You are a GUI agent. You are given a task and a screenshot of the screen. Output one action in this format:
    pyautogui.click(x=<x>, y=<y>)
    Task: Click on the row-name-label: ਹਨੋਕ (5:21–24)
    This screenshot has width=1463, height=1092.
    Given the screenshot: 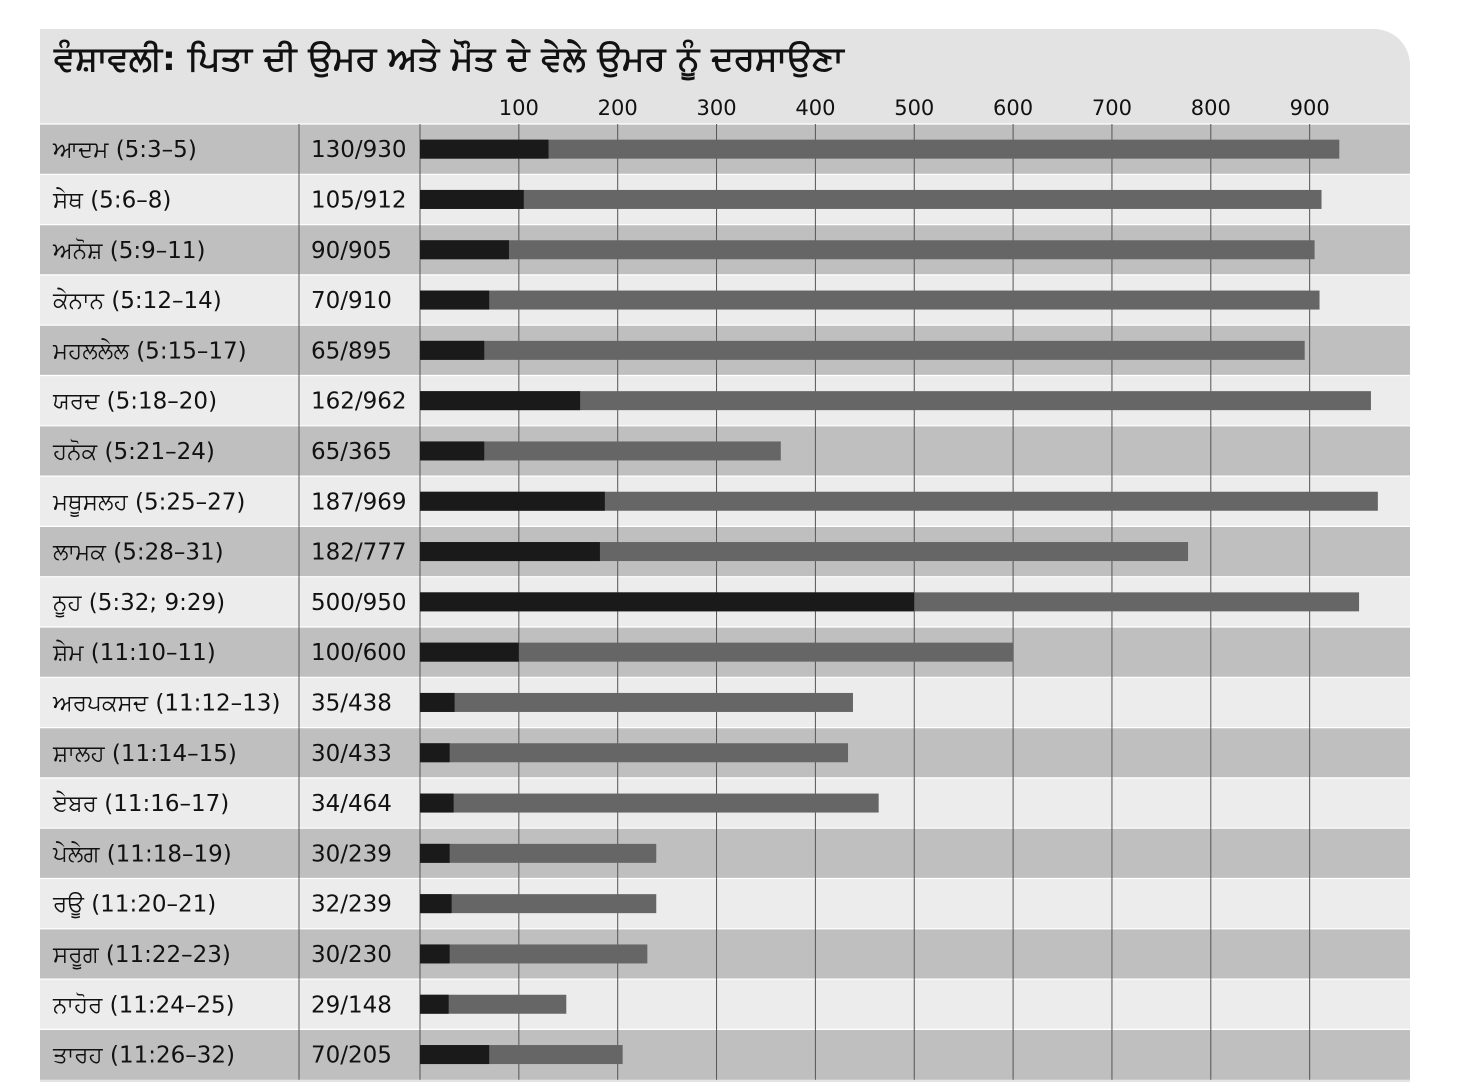 What is the action you would take?
    pyautogui.click(x=133, y=452)
    